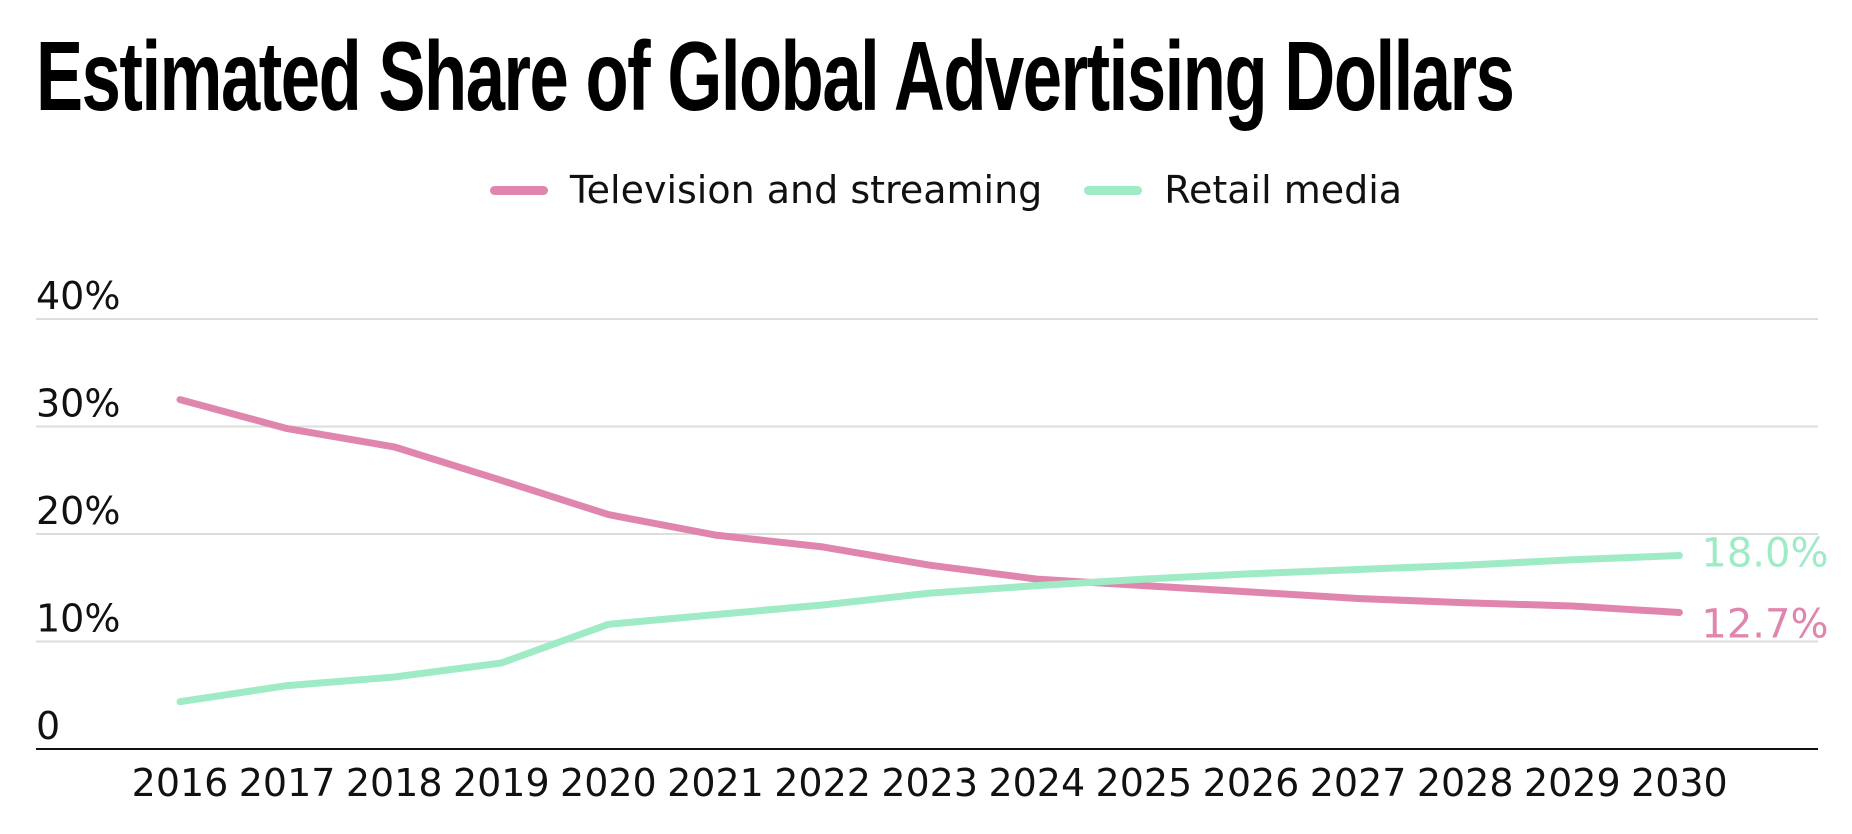  I want to click on x-tick-label-2020: 2020, so click(608, 783).